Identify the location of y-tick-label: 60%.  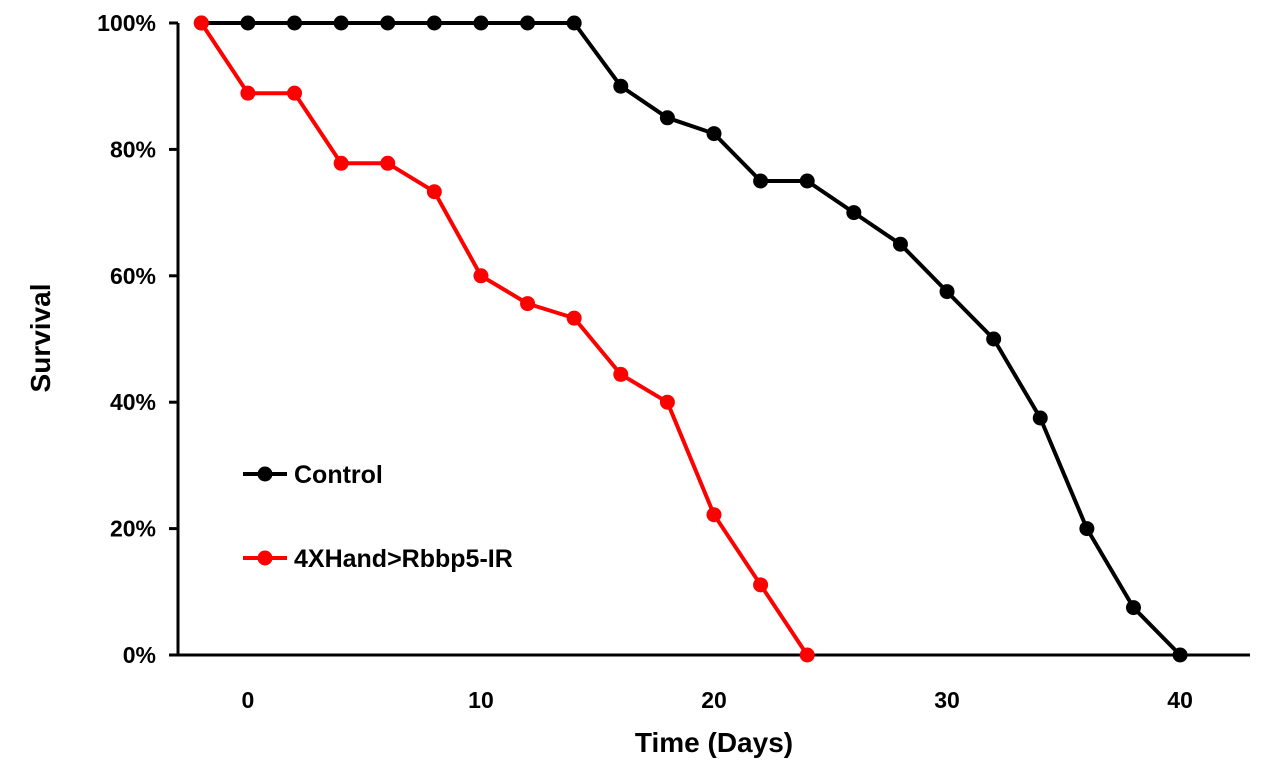
(133, 276).